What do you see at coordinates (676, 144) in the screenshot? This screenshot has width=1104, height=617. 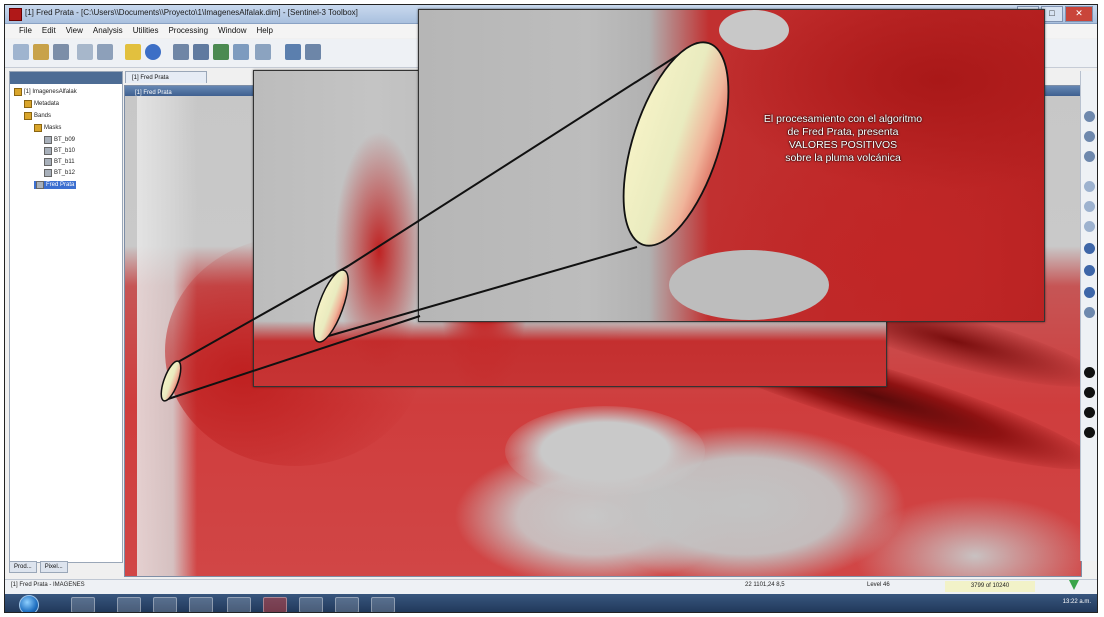 I see `highlight-ellipse-large` at bounding box center [676, 144].